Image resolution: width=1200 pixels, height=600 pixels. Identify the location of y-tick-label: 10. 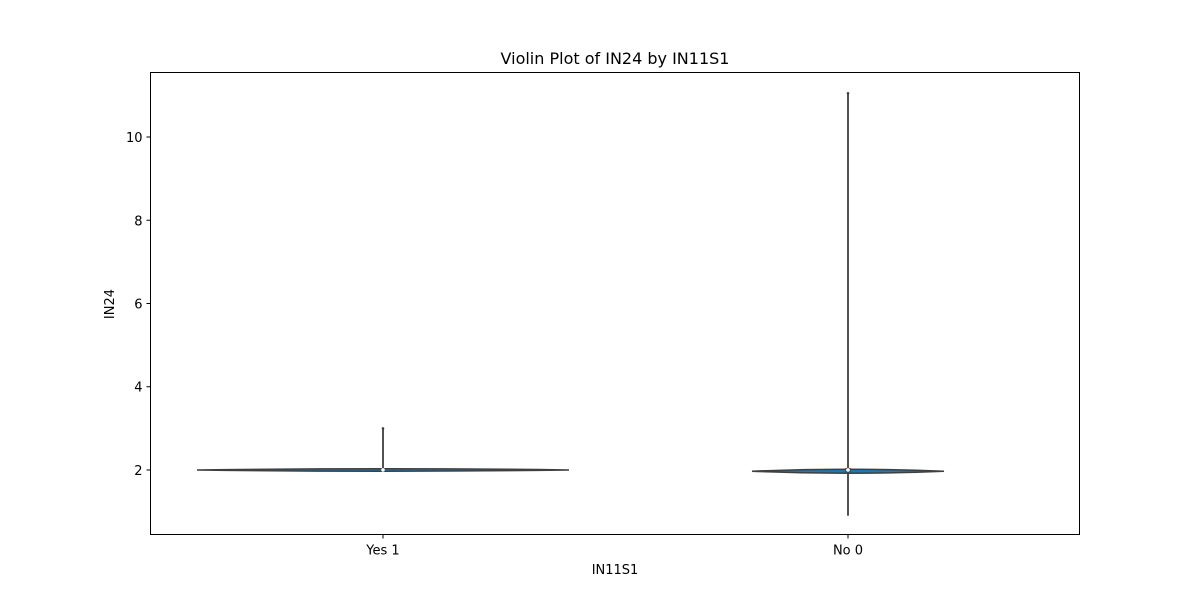
(134, 138).